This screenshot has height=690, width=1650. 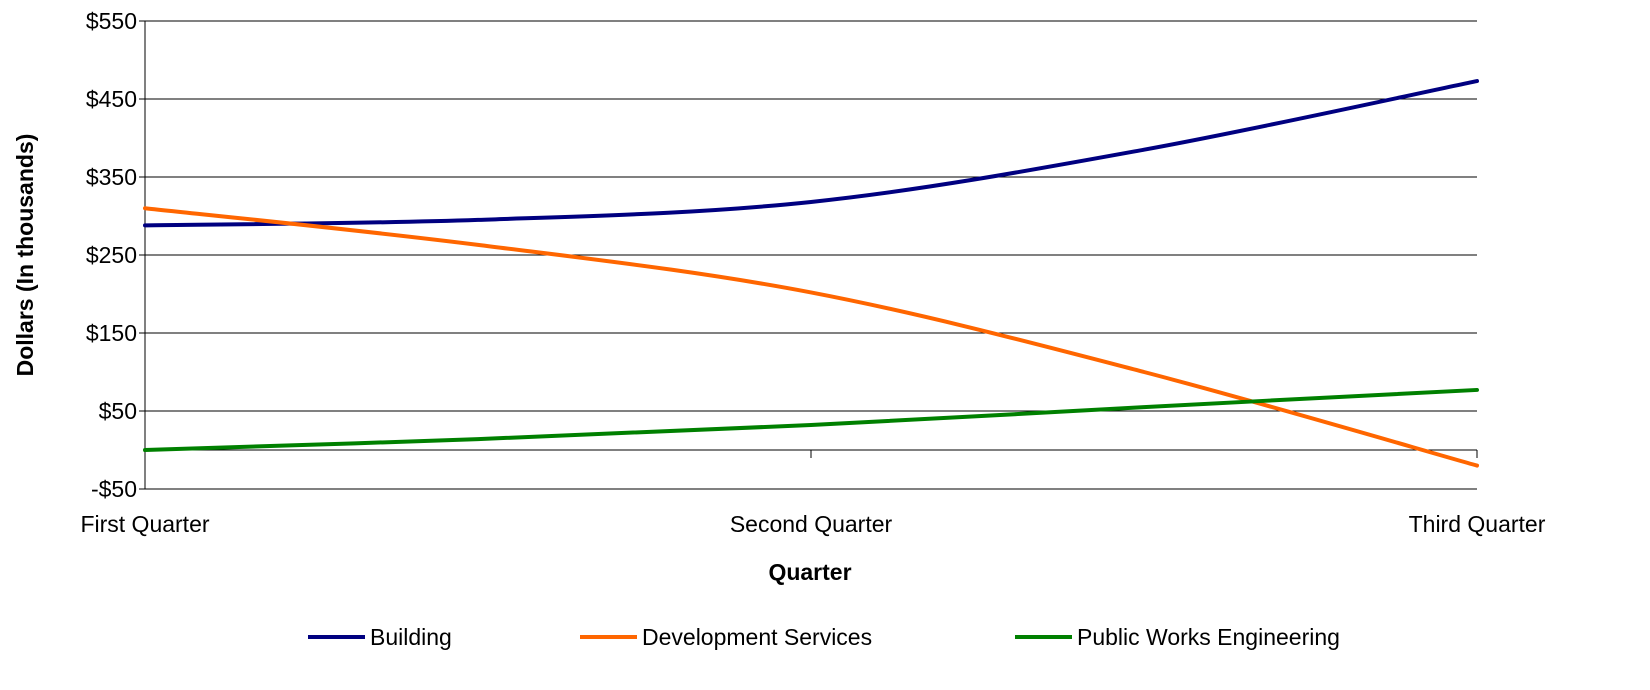 What do you see at coordinates (111, 255) in the screenshot?
I see `y-tick-label: $250` at bounding box center [111, 255].